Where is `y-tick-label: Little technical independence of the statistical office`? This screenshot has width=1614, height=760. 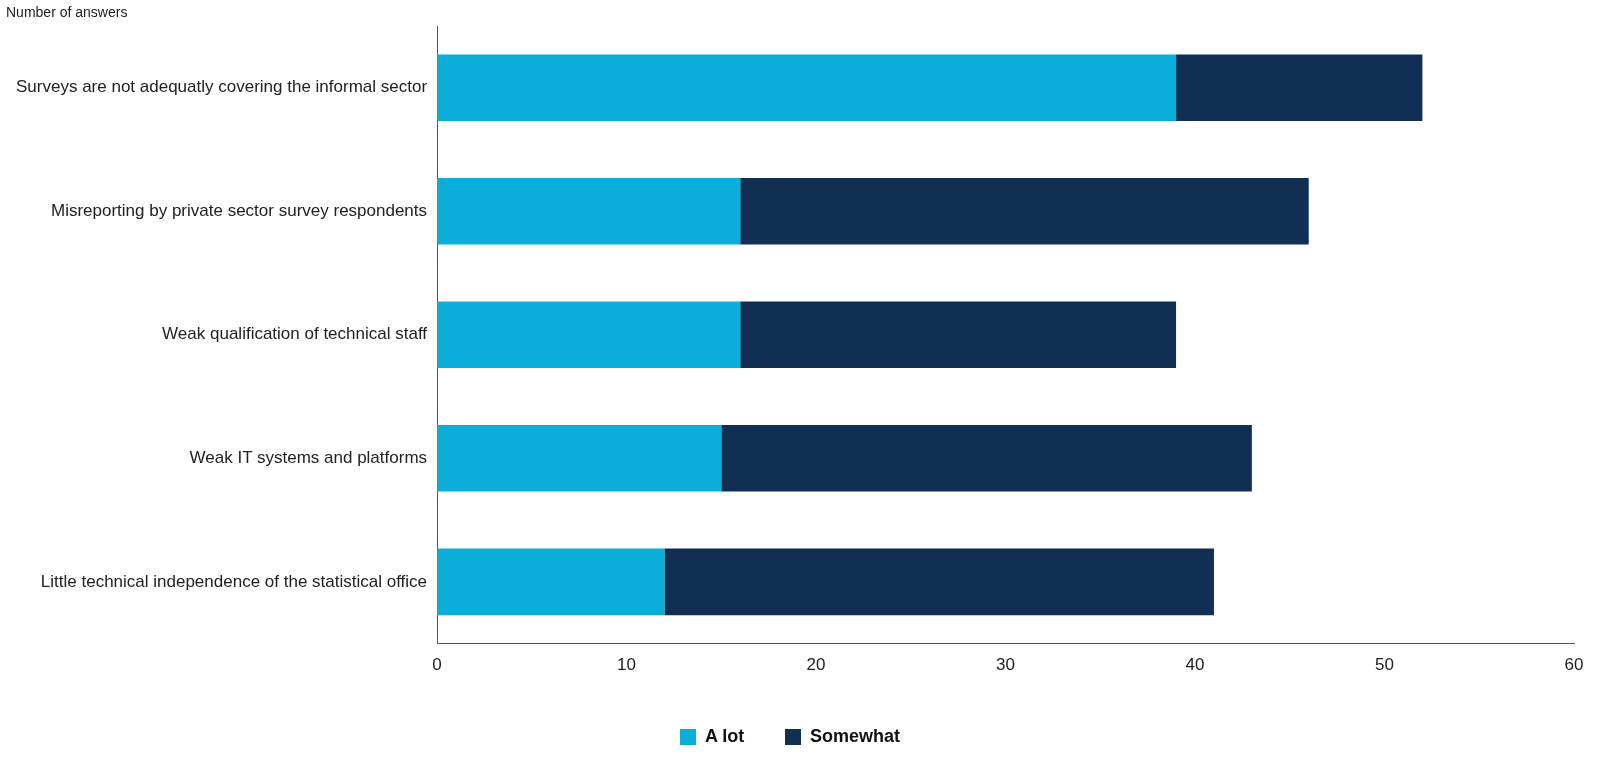 y-tick-label: Little technical independence of the statistical office is located at coordinates (234, 581).